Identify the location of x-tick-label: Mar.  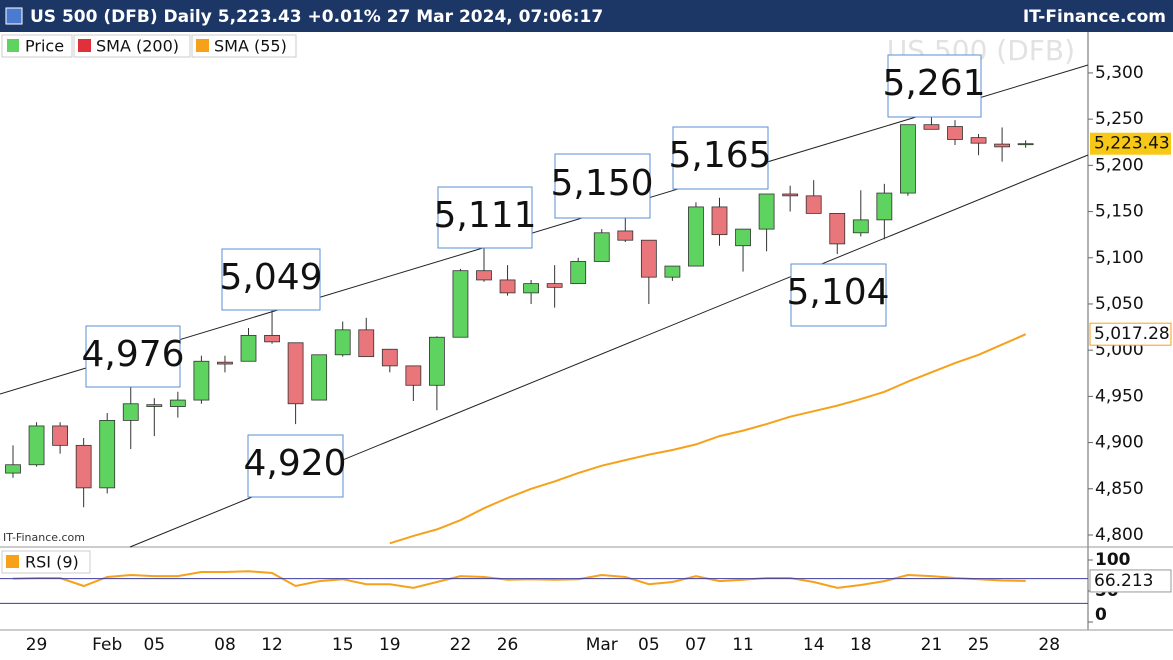
(602, 645).